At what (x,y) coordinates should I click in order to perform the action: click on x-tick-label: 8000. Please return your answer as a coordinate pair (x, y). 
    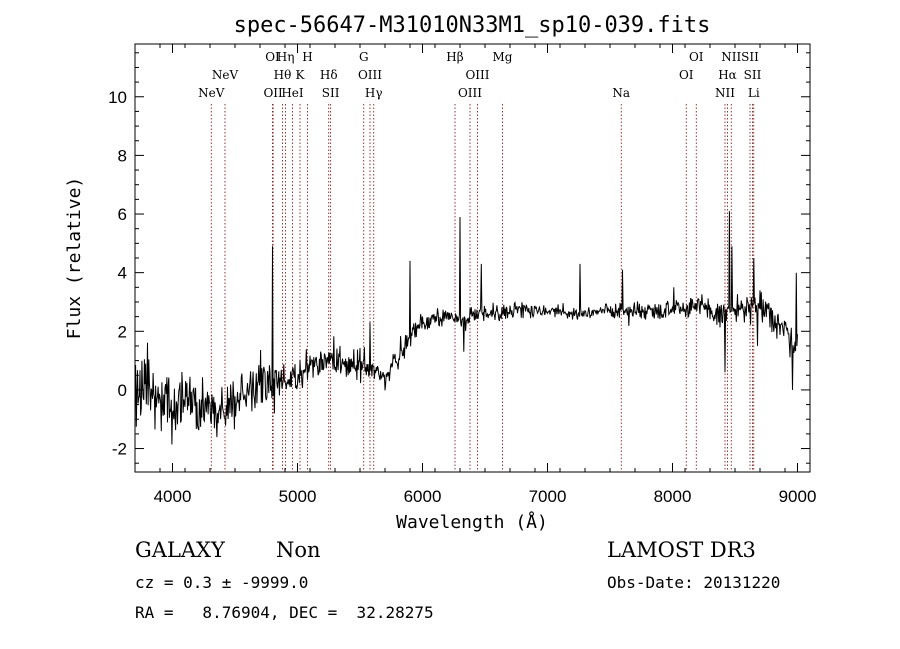
    Looking at the image, I should click on (673, 496).